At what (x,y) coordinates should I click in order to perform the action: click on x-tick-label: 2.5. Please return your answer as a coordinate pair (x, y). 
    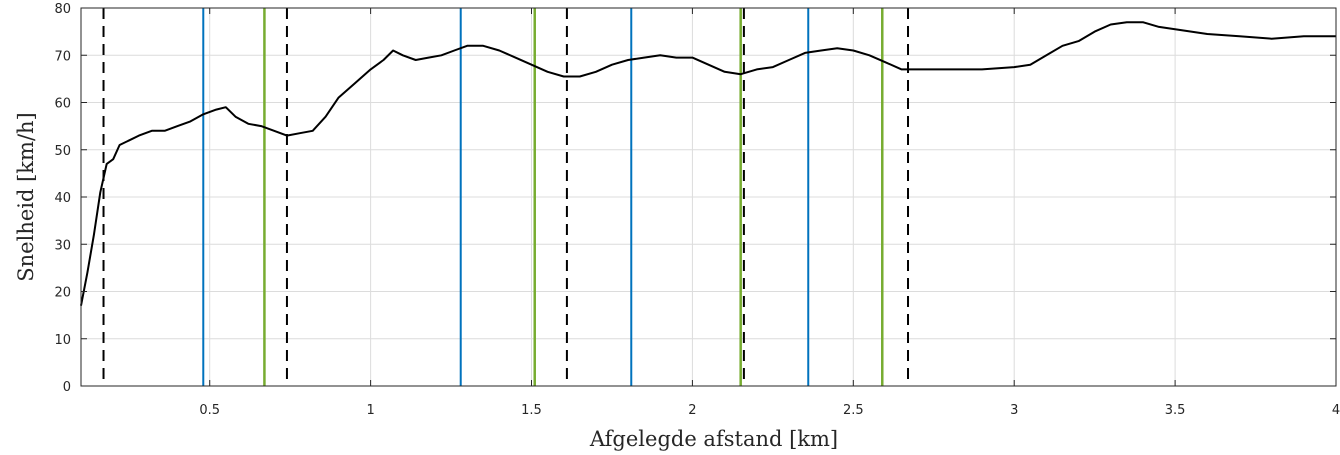
    Looking at the image, I should click on (853, 410).